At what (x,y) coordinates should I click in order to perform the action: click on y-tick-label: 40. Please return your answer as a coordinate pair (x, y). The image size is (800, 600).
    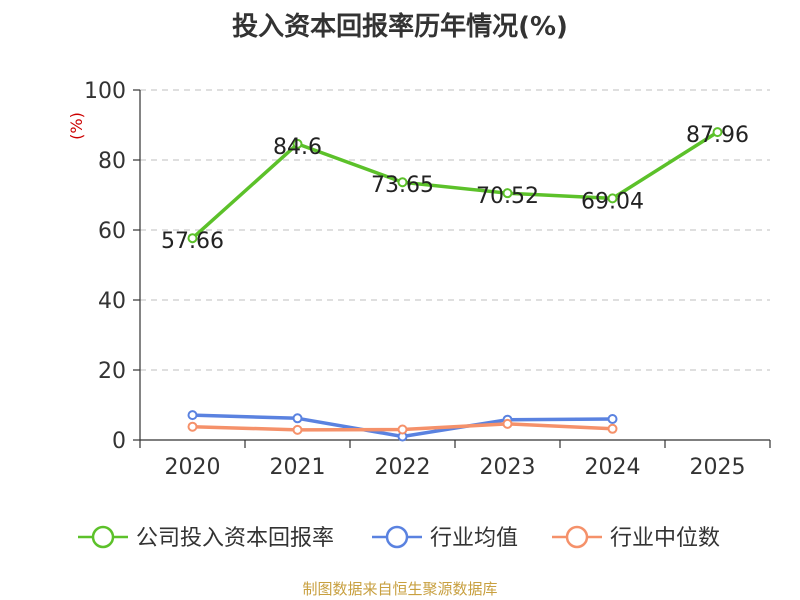
    Looking at the image, I should click on (112, 301).